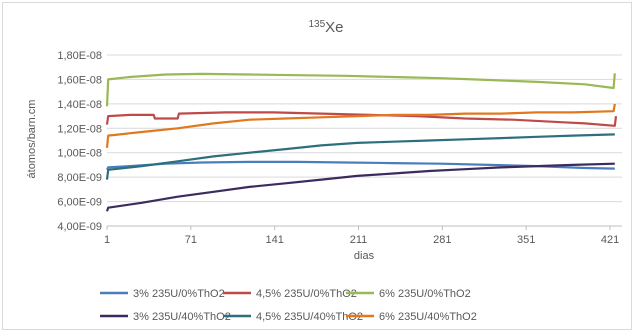  What do you see at coordinates (316, 24) in the screenshot?
I see `chart-title-superscript: 135` at bounding box center [316, 24].